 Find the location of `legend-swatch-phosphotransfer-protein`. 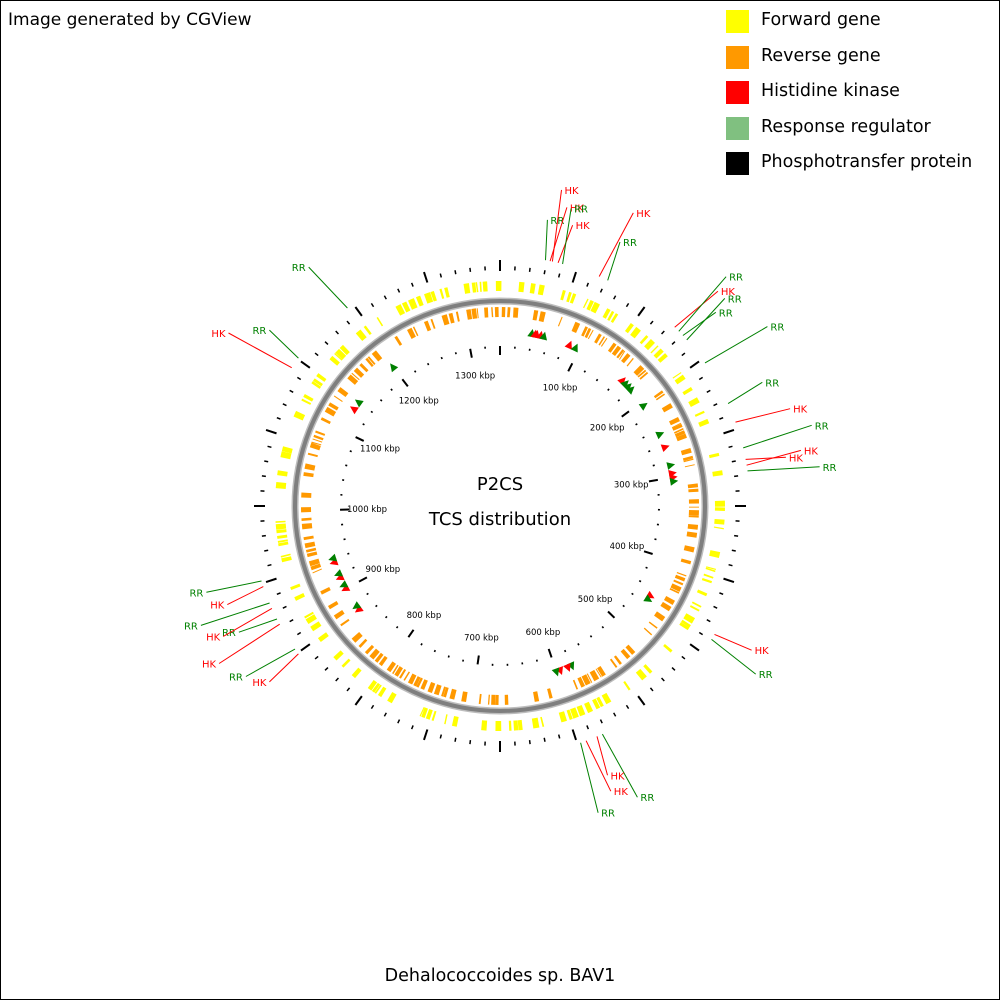

legend-swatch-phosphotransfer-protein is located at coordinates (737, 163).